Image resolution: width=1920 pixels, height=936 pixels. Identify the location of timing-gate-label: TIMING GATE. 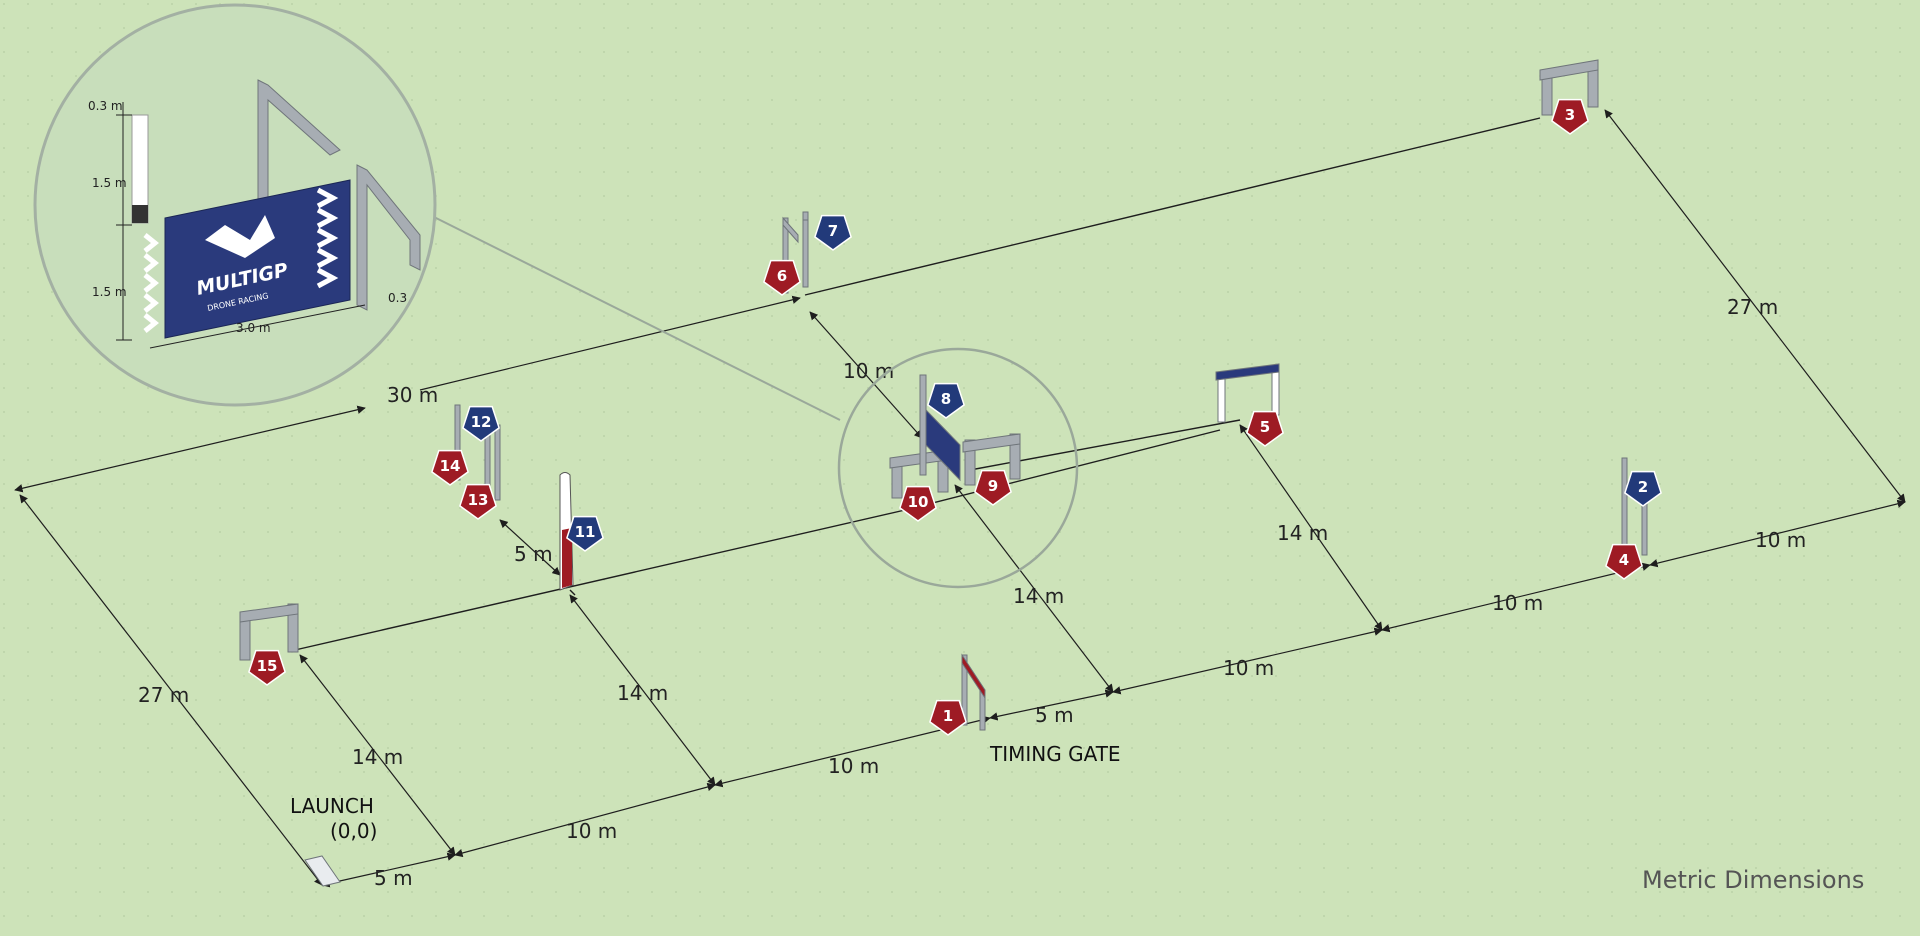
(1055, 754).